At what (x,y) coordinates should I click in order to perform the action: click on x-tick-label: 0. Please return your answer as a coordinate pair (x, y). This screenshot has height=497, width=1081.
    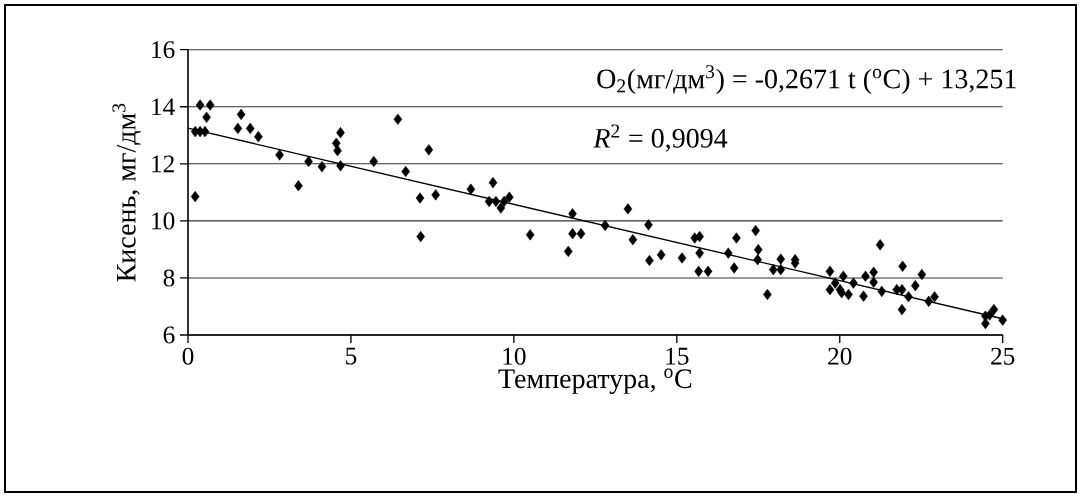
    Looking at the image, I should click on (188, 356).